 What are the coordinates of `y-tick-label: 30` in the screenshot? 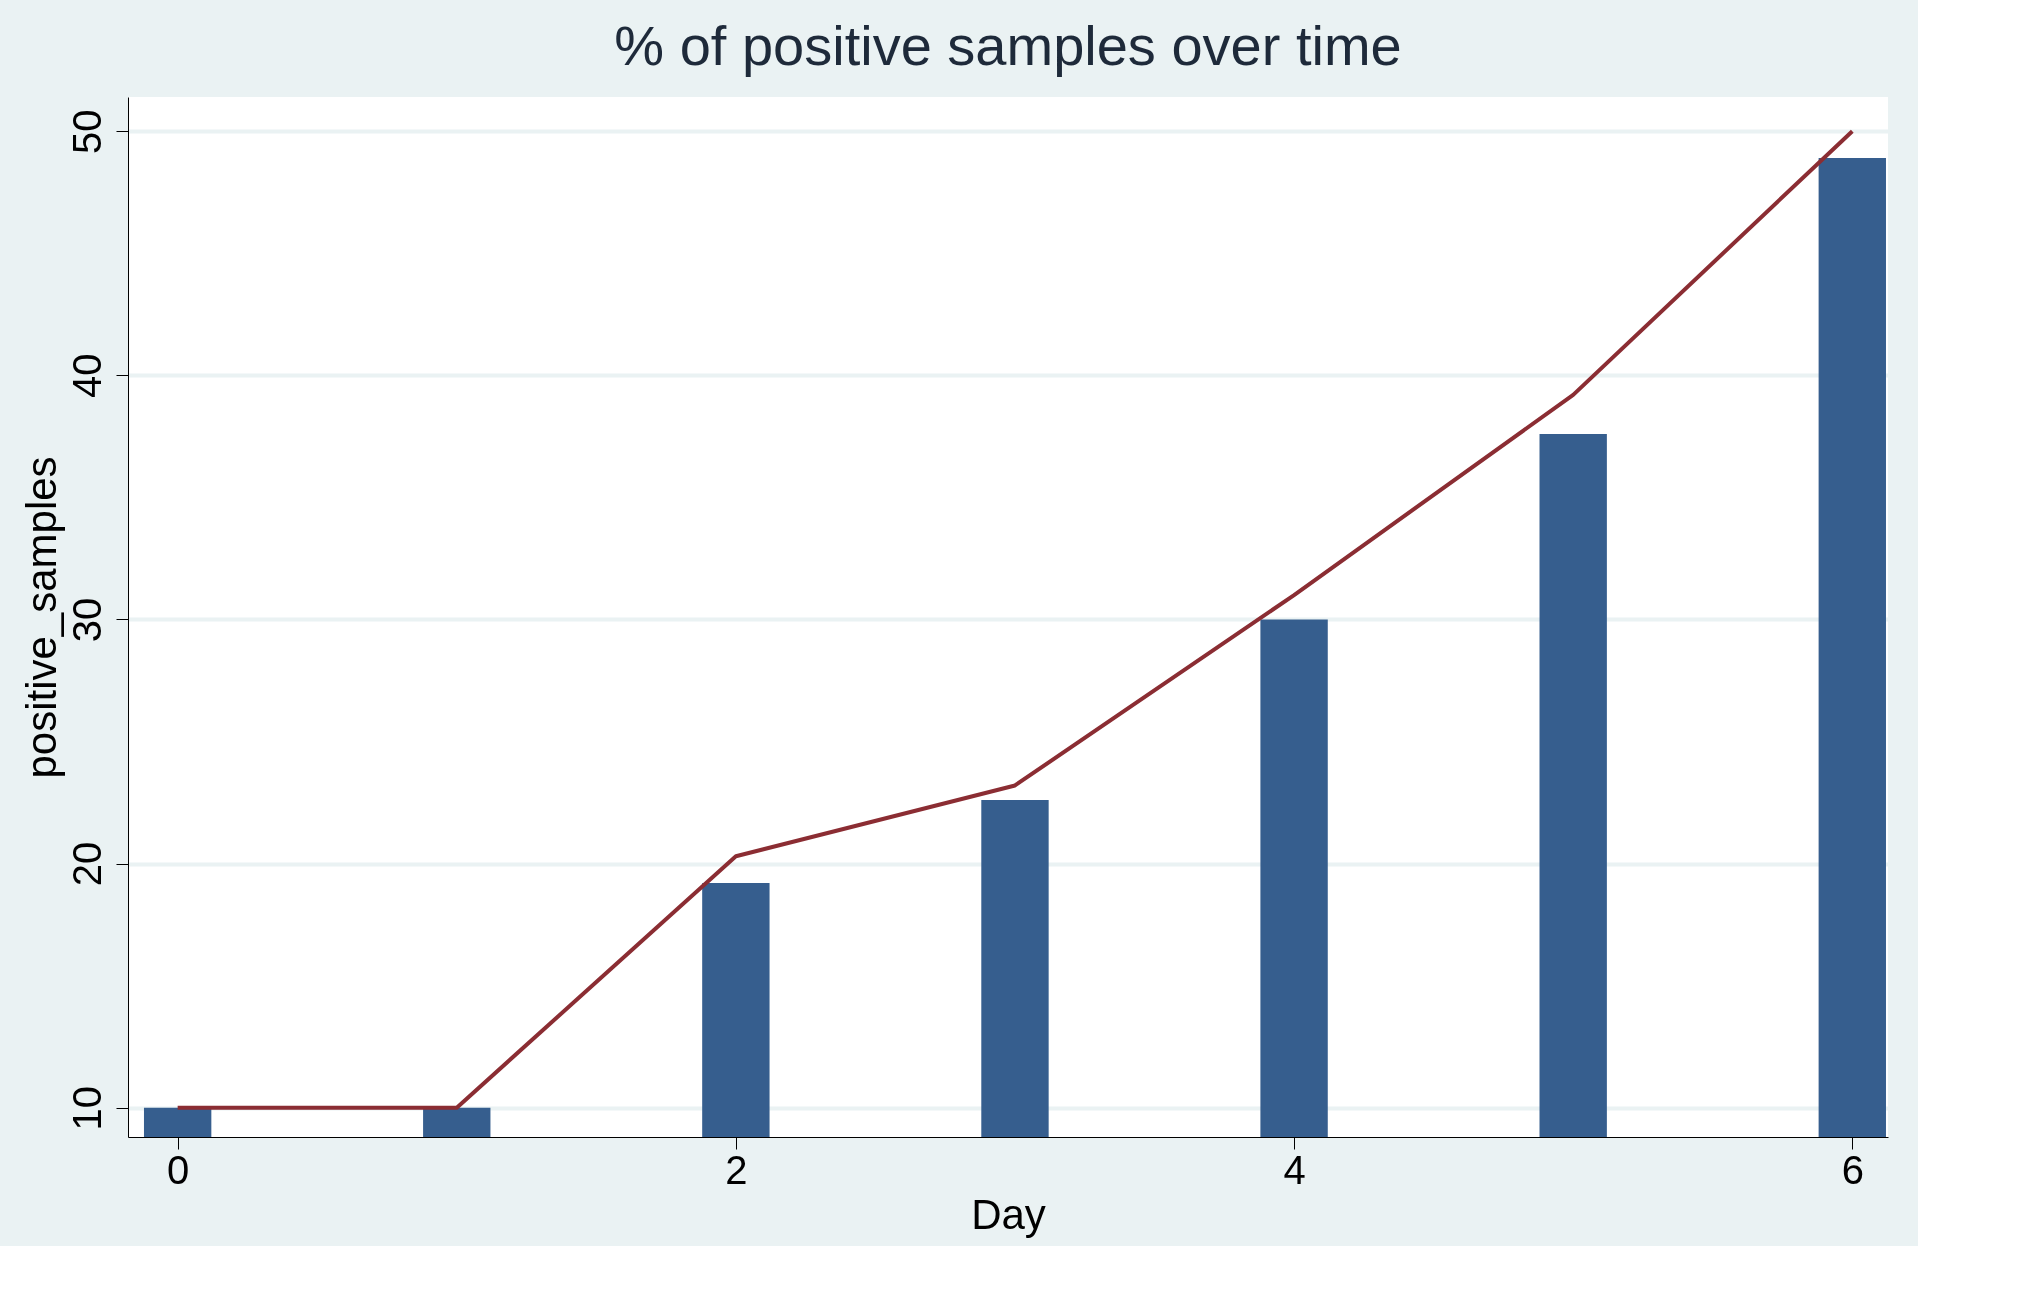 It's located at (86, 620).